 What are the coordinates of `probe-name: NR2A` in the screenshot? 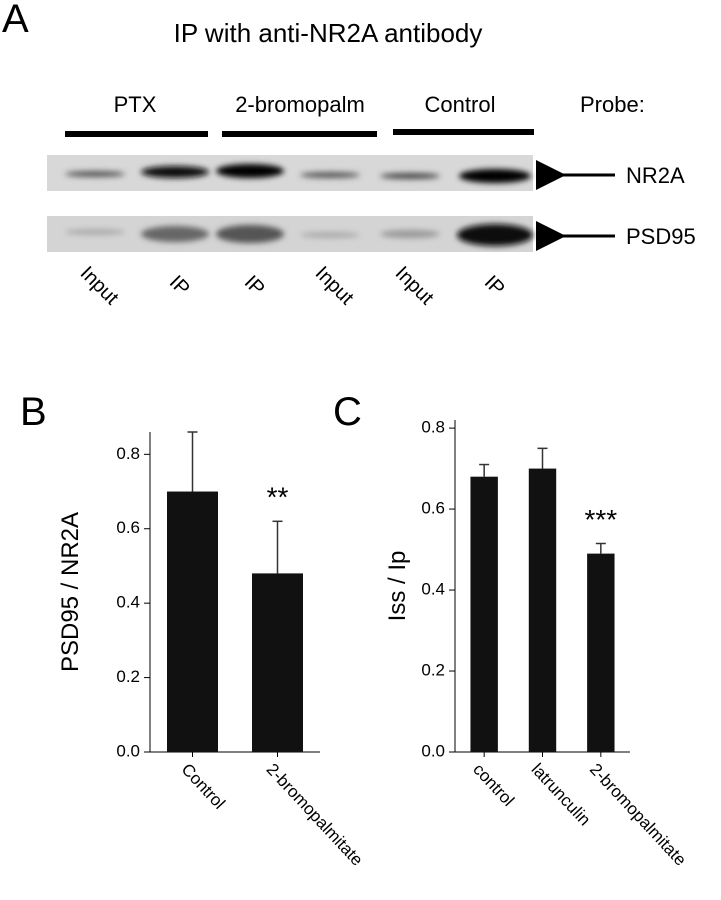 It's located at (655, 175).